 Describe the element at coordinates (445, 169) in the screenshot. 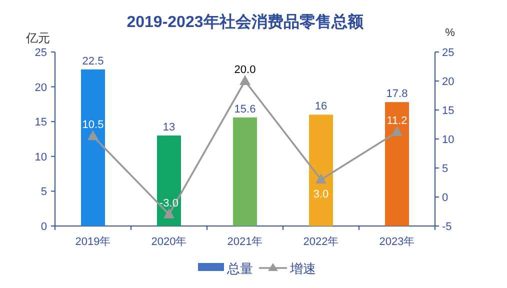

I see `y2-tick-label: 5` at that location.